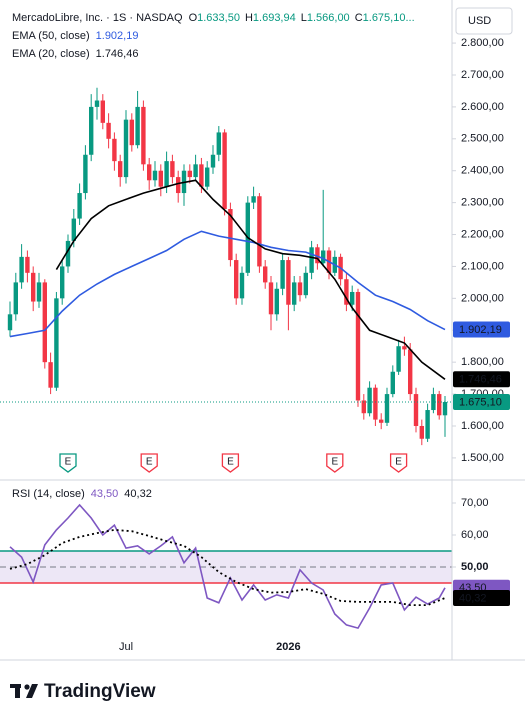 The image size is (525, 707). Describe the element at coordinates (482, 362) in the screenshot. I see `y-tick-label: 1.800,00` at that location.